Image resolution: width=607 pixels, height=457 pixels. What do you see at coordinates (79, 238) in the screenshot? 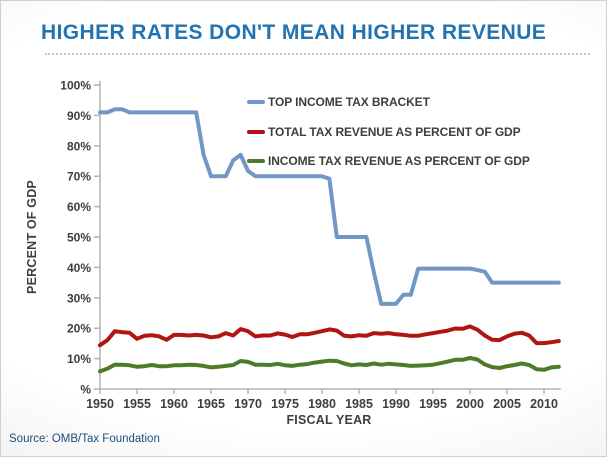
I see `y-tick-label: 50%` at bounding box center [79, 238].